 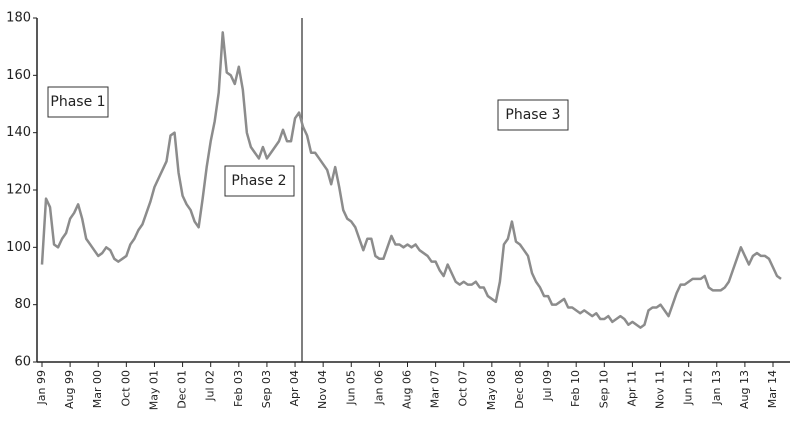 What do you see at coordinates (378, 387) in the screenshot?
I see `x-tick-label: Jan 06` at bounding box center [378, 387].